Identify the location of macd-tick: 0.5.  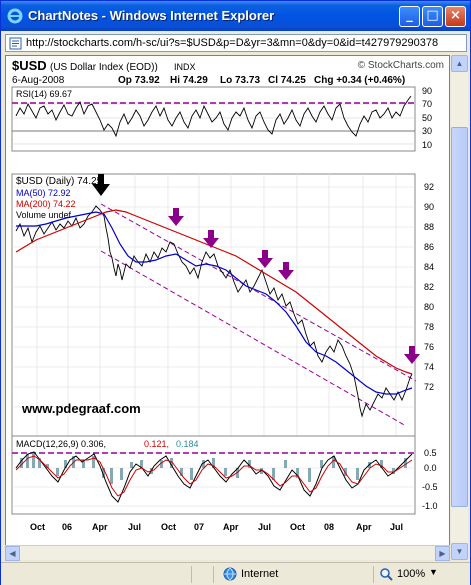
(430, 453).